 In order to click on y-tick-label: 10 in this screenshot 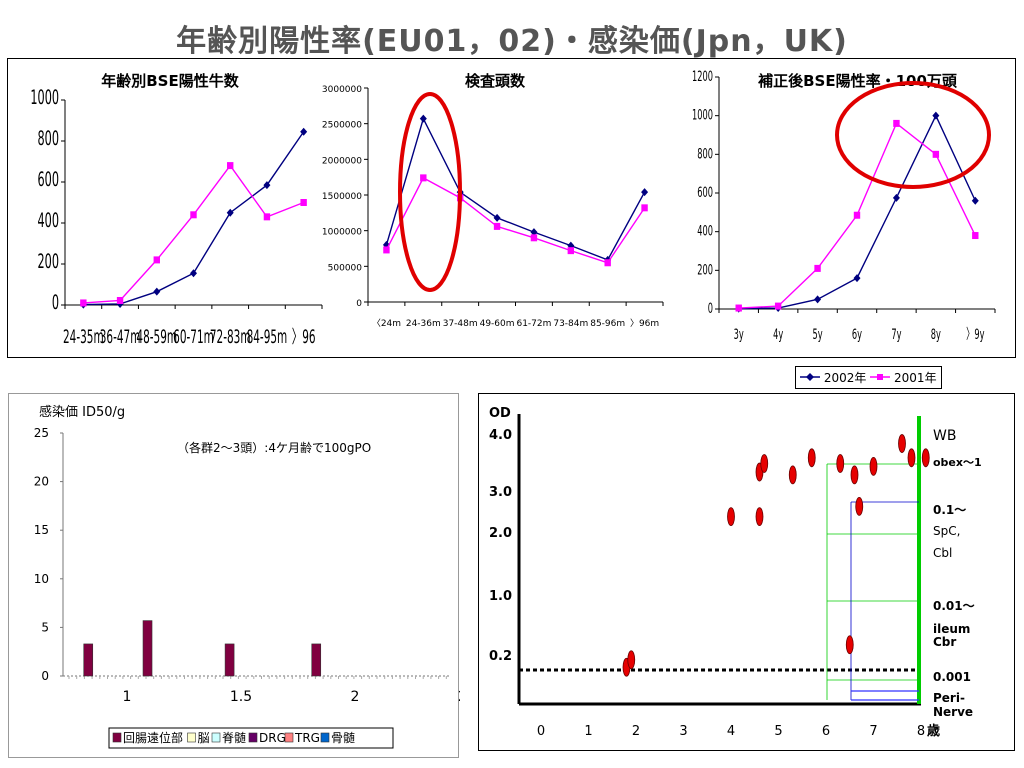, I will do `click(41, 579)`.